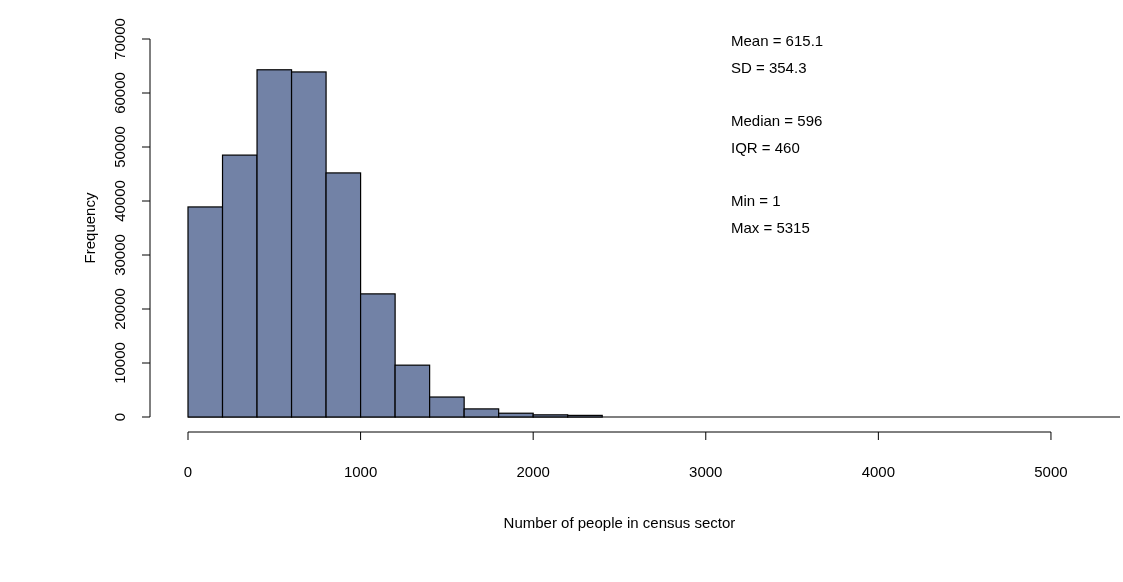 The height and width of the screenshot is (582, 1123). What do you see at coordinates (533, 471) in the screenshot?
I see `x-tick-label: 2000` at bounding box center [533, 471].